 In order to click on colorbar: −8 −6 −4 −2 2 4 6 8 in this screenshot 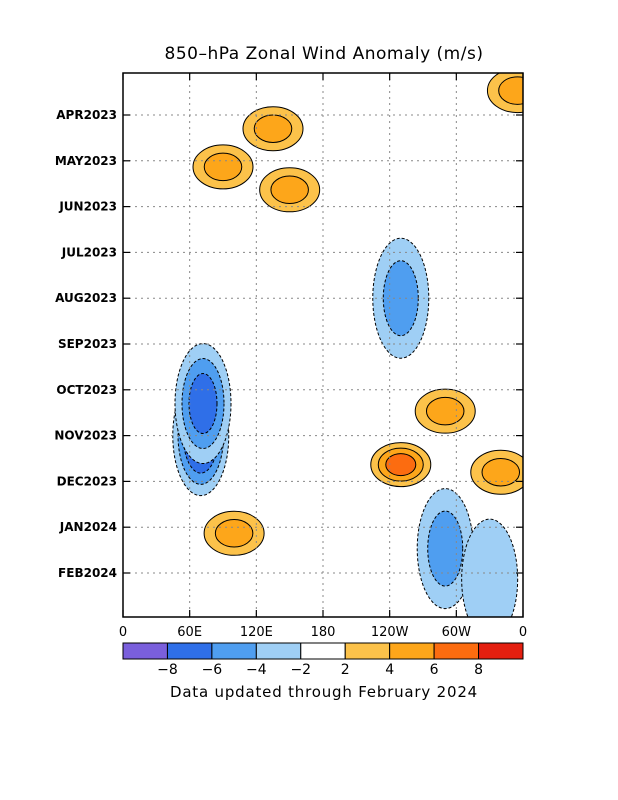, I will do `click(323, 660)`.